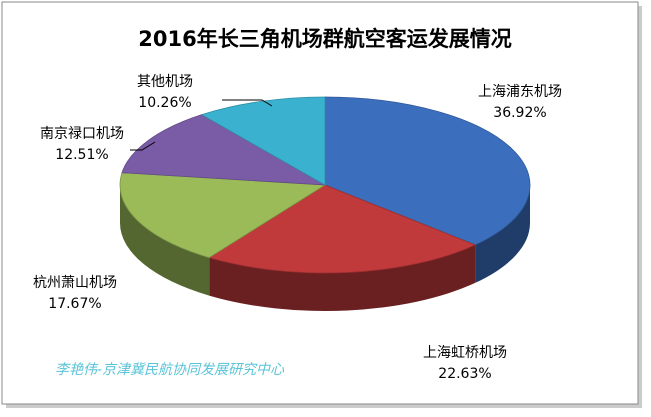 The height and width of the screenshot is (417, 651). Describe the element at coordinates (519, 113) in the screenshot. I see `value-label: 36.92%` at that location.